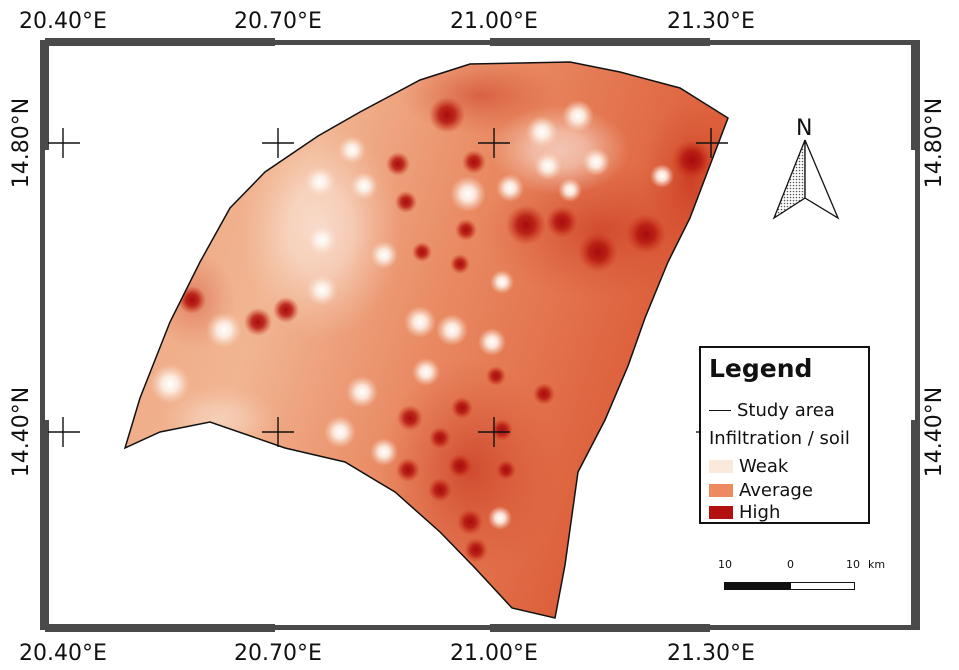 Image resolution: width=959 pixels, height=670 pixels. What do you see at coordinates (63, 653) in the screenshot?
I see `bottom-label-1: 20.40°E` at bounding box center [63, 653].